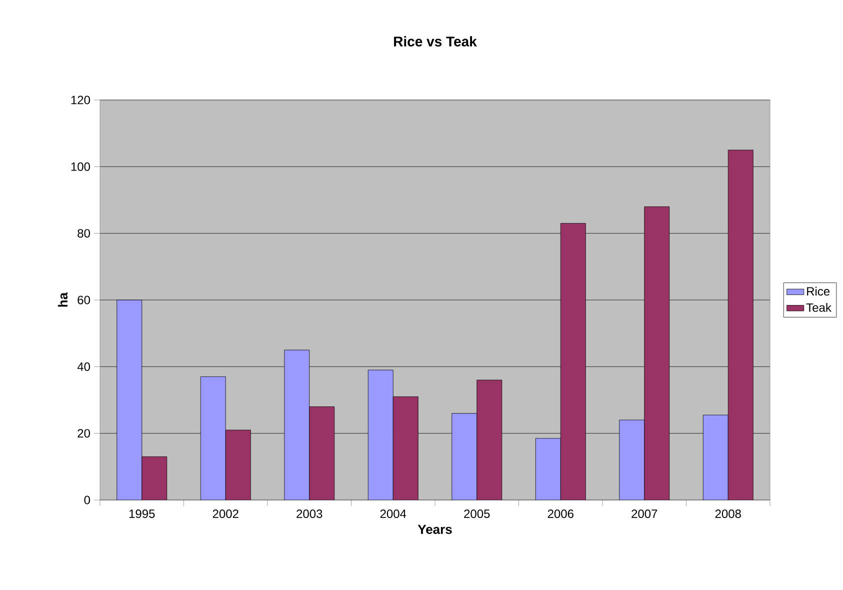 This screenshot has width=843, height=590. Describe the element at coordinates (645, 514) in the screenshot. I see `x-tick-label: 2007` at that location.